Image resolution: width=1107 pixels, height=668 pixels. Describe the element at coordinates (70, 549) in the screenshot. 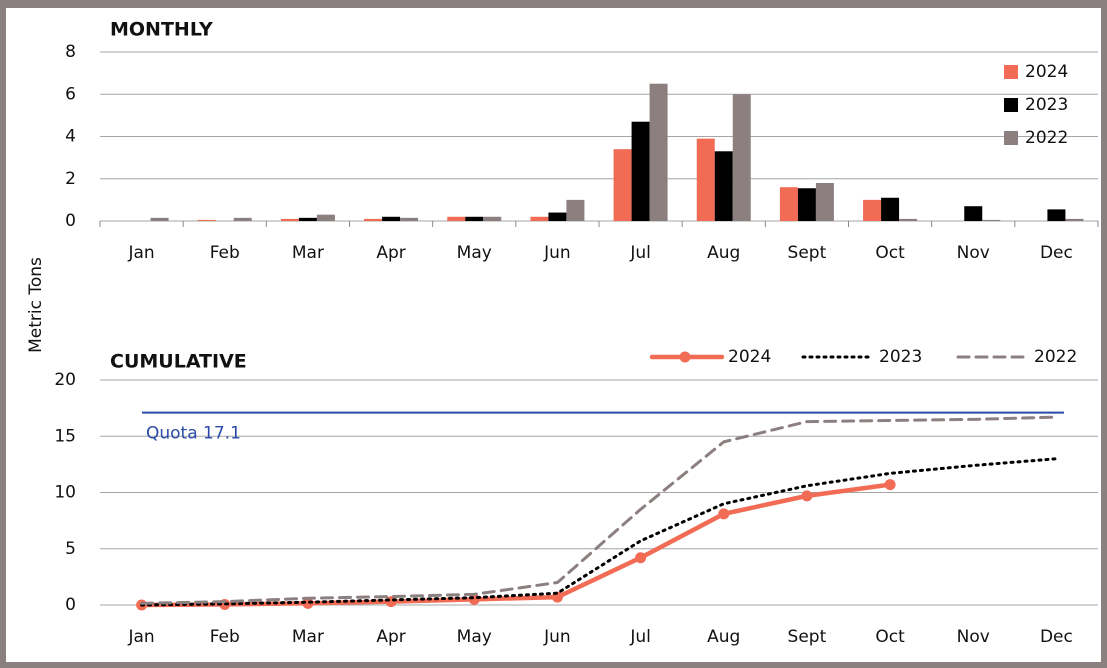

I see `y-tick-label: 5` at that location.